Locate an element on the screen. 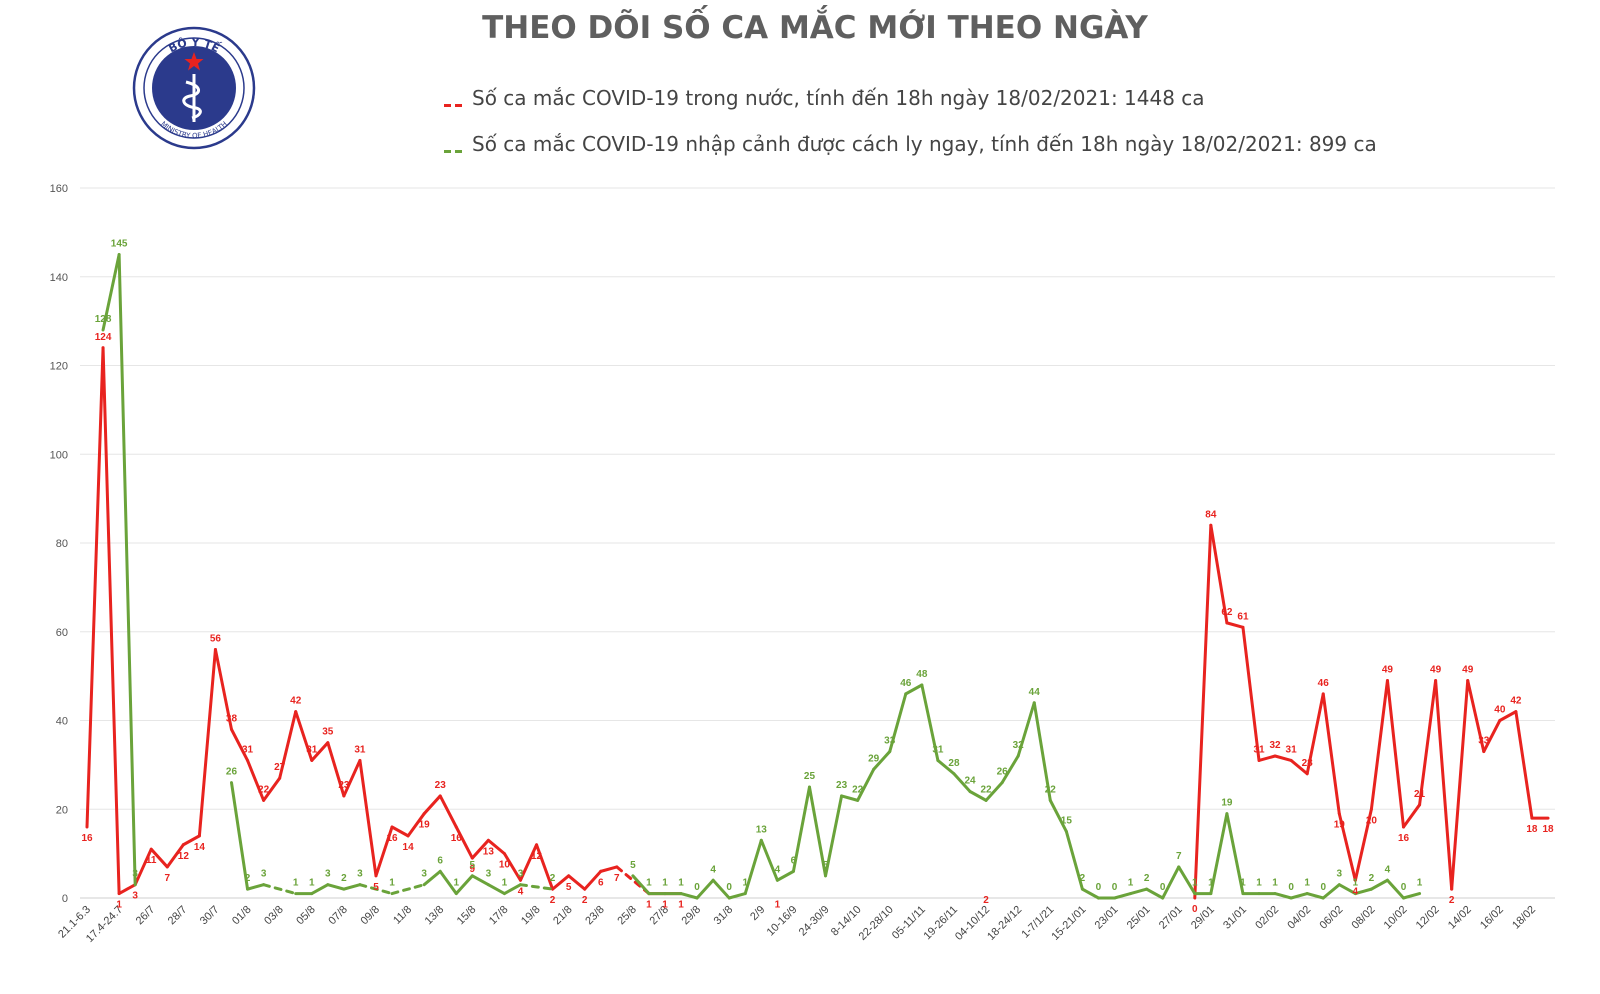  ministry-of-health-logo: BỘ Y TẾ MINISTRY OF HEALTH is located at coordinates (194, 88).